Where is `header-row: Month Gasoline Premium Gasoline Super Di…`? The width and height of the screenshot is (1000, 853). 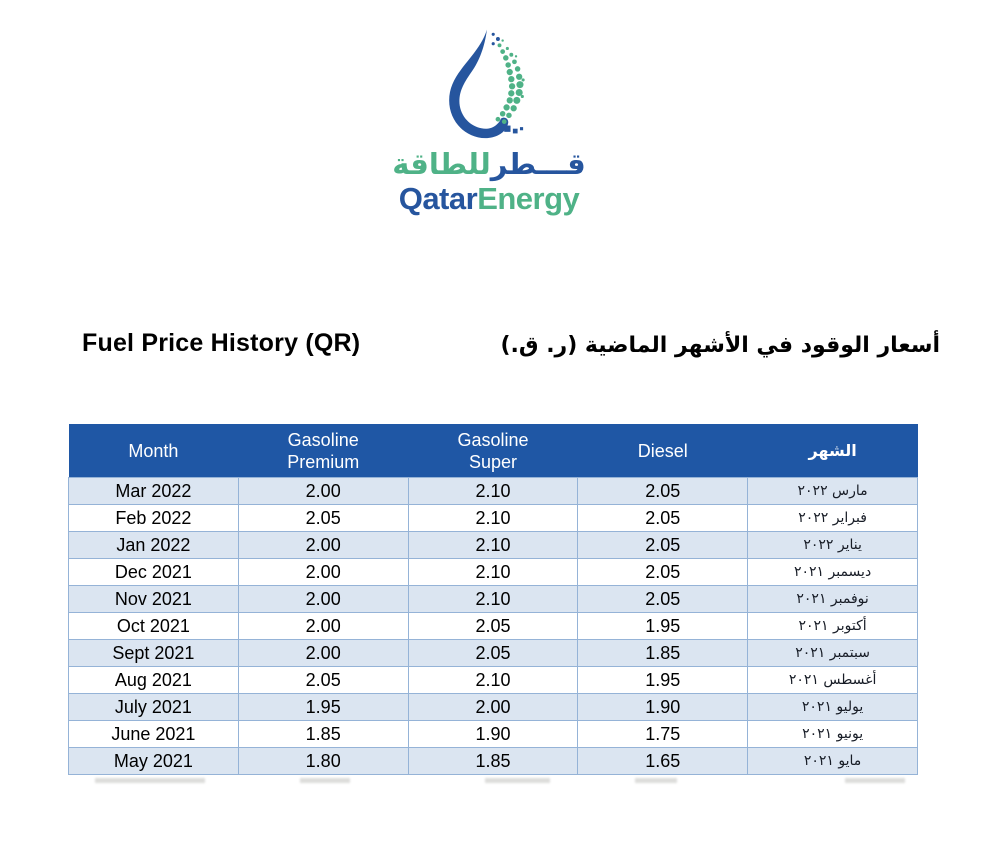
header-row: Month Gasoline Premium Gasoline Super Di… is located at coordinates (493, 451).